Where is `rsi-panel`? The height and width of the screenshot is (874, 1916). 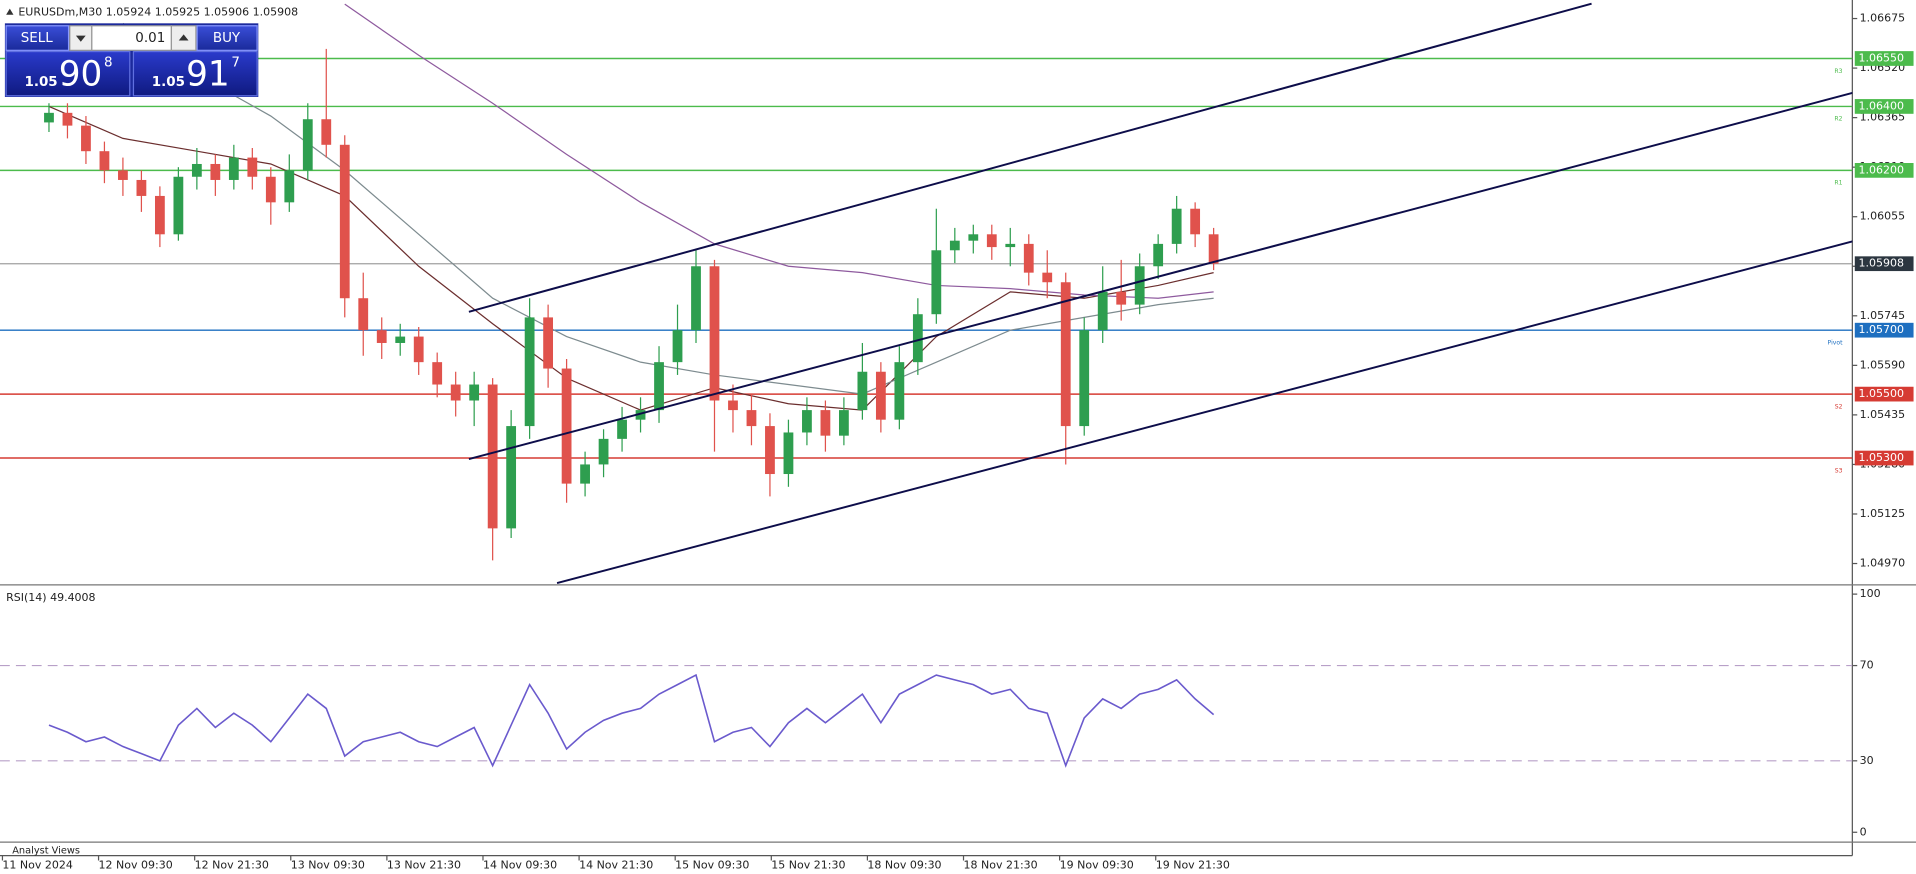
rsi-panel is located at coordinates (926, 716).